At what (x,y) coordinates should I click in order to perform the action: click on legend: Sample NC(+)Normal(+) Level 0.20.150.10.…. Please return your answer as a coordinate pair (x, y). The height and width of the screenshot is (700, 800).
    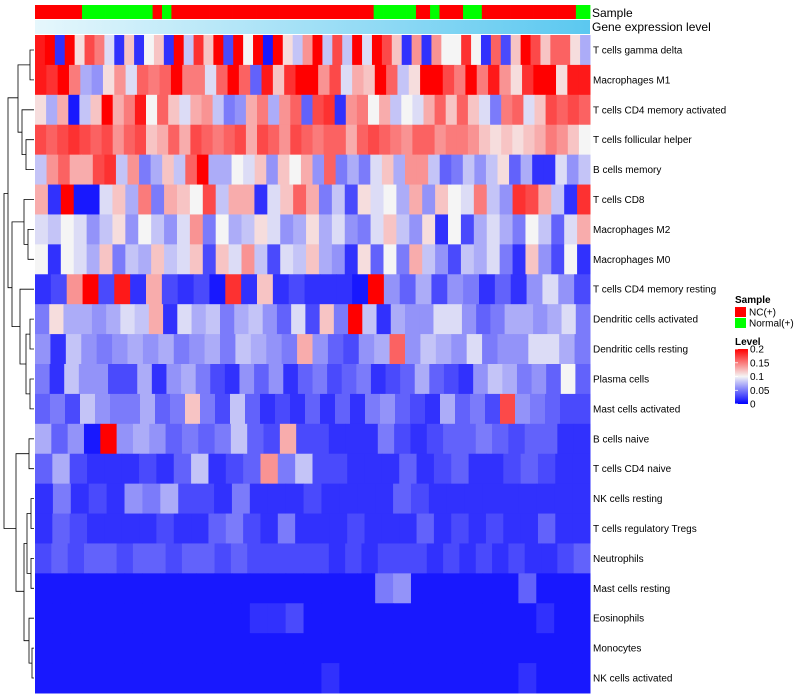
    Looking at the image, I should click on (764, 353).